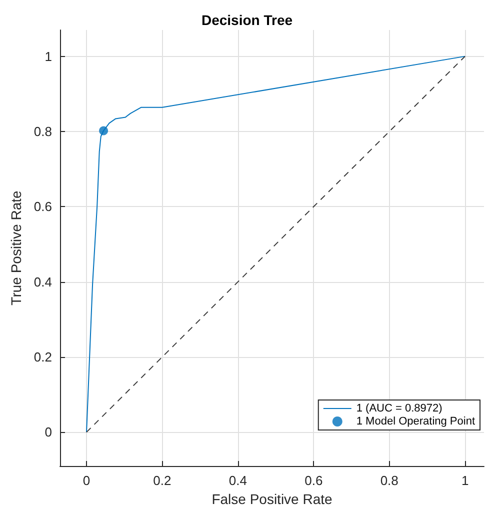 The image size is (494, 512). I want to click on legend-label: 1 (AUC = 0.8972), so click(399, 408).